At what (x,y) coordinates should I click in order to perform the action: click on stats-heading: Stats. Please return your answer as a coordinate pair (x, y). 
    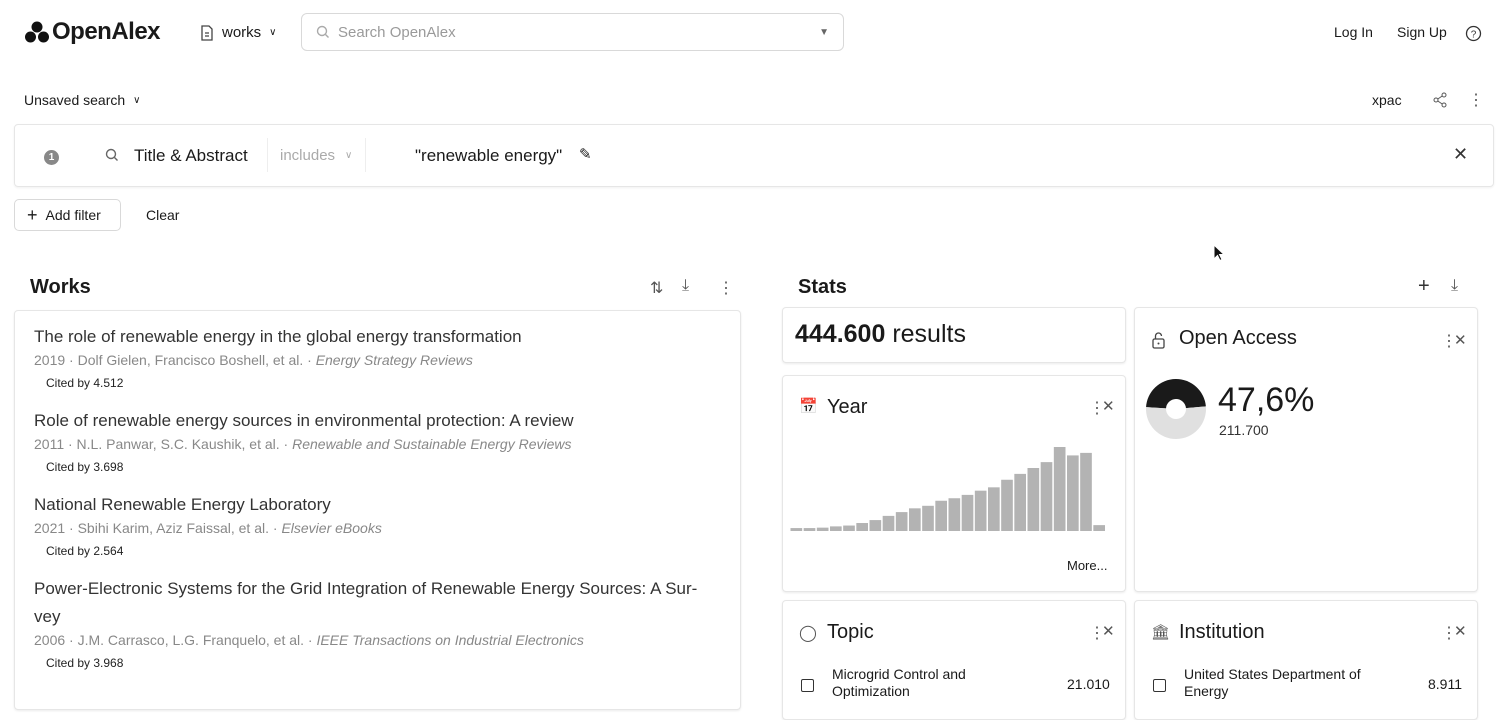
    Looking at the image, I should click on (822, 287).